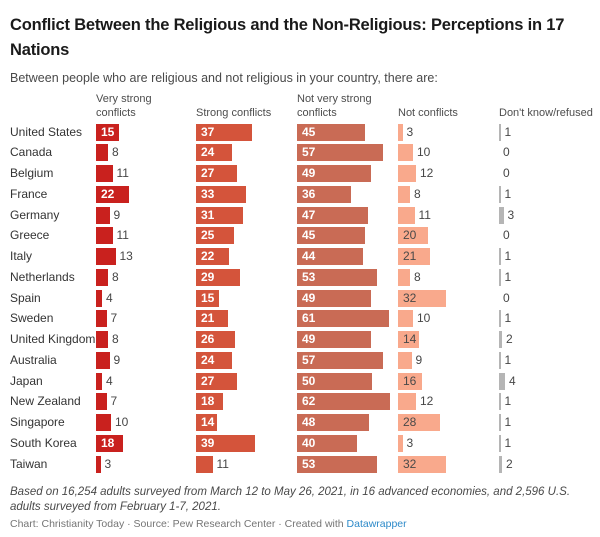  Describe the element at coordinates (509, 339) in the screenshot. I see `bar-value: 2` at that location.